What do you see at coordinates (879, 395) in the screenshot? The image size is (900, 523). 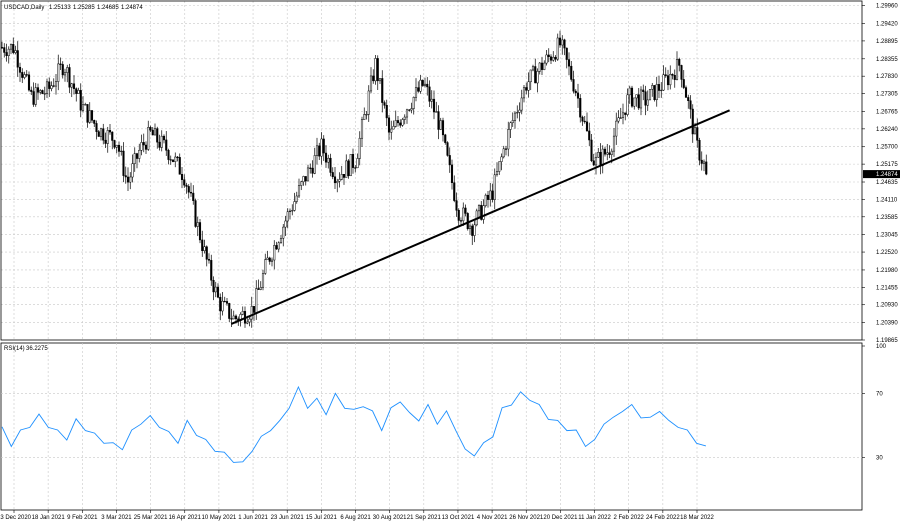 I see `rsi-tick-label: 70` at bounding box center [879, 395].